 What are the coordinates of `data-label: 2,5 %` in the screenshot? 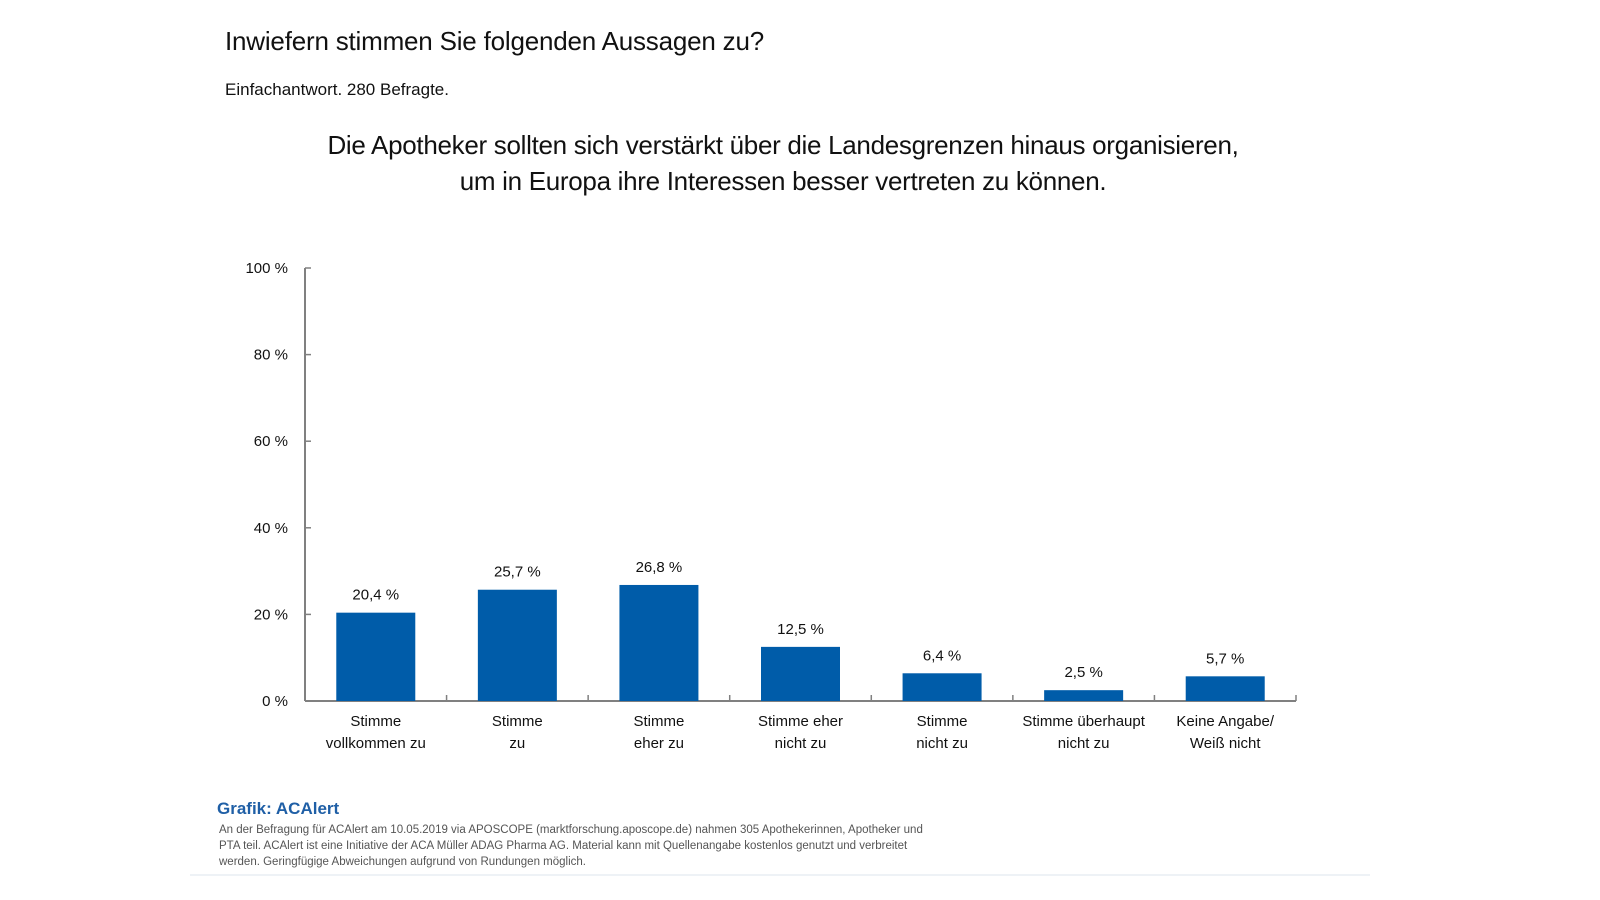 It's located at (1083, 672).